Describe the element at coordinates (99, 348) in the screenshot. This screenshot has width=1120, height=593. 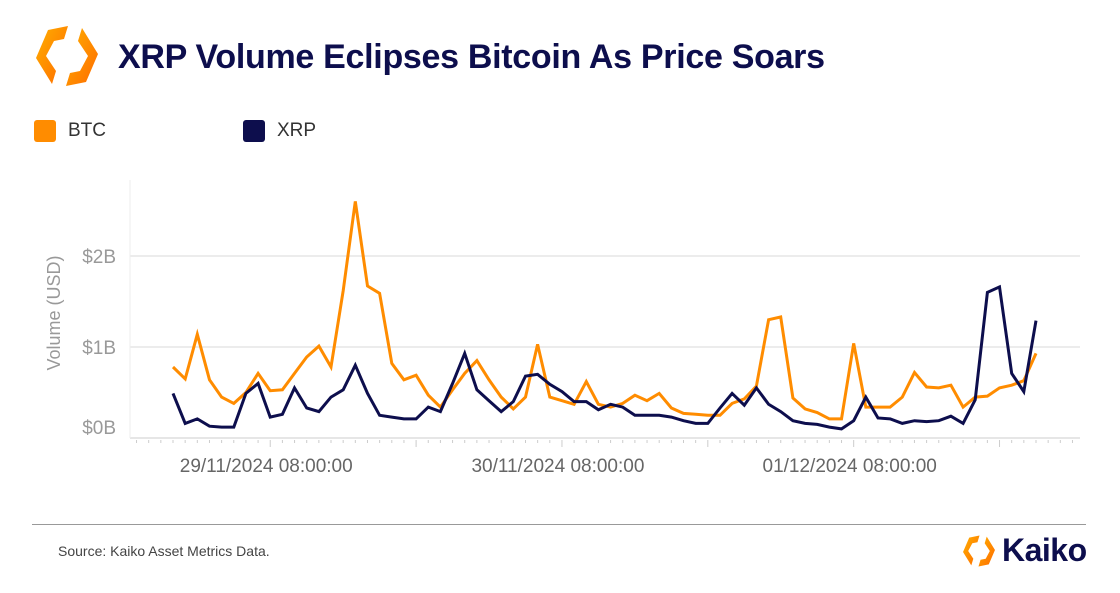
I see `y-tick-label: $1B` at that location.